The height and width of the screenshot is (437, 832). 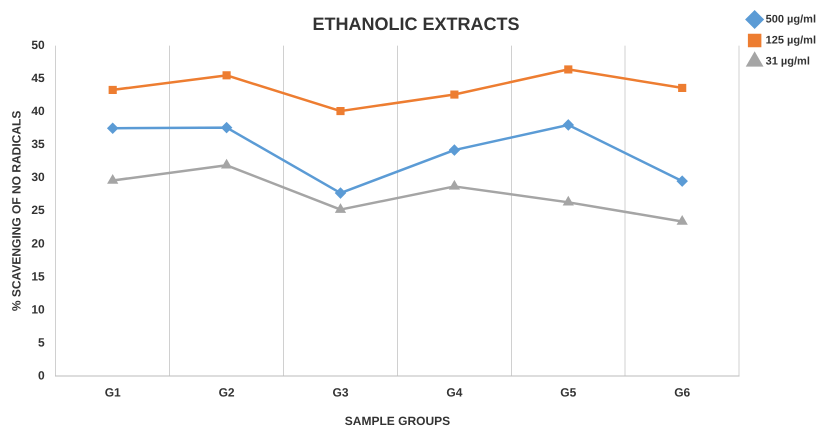 I want to click on y-tick-label: 40, so click(x=38, y=111).